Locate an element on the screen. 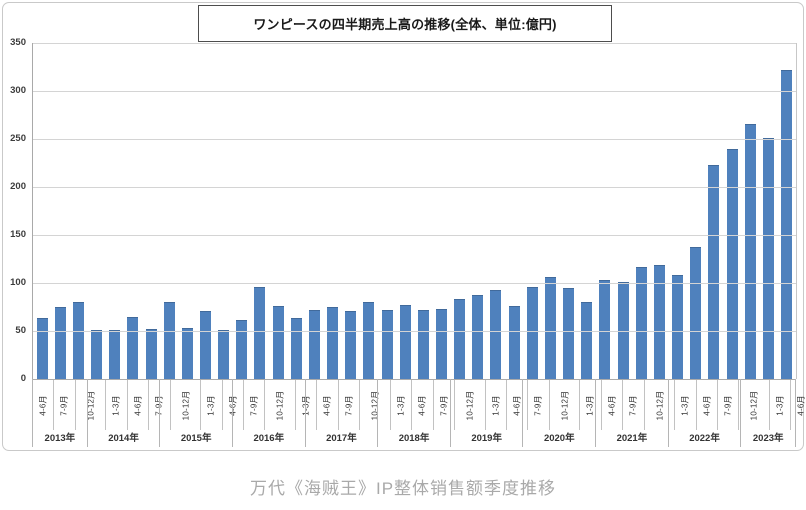 The width and height of the screenshot is (806, 510). year-label: 2017年 is located at coordinates (341, 438).